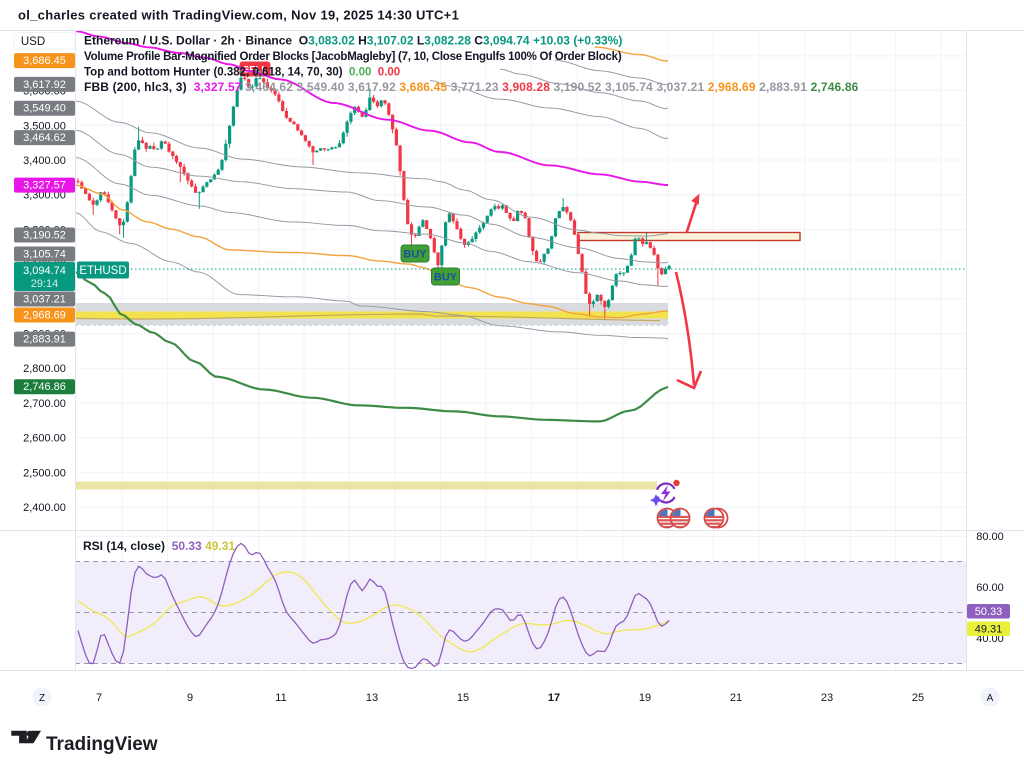 The image size is (1024, 771). What do you see at coordinates (42, 698) in the screenshot?
I see `svg-text: Z` at bounding box center [42, 698].